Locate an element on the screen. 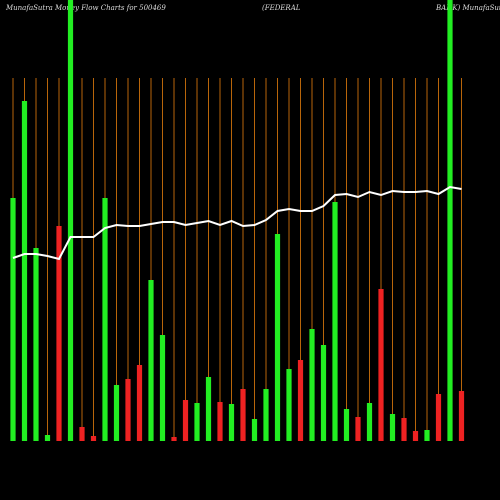 The image size is (500, 500). money-flow-line is located at coordinates (237, 223).